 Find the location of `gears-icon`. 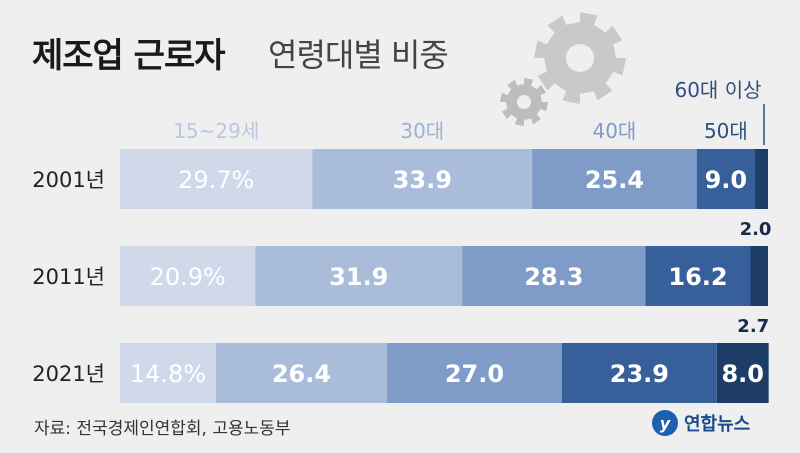

gears-icon is located at coordinates (563, 69).